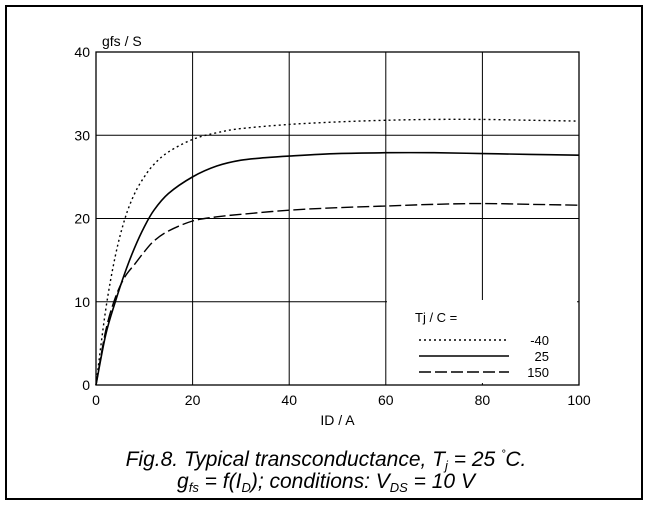 This screenshot has width=652, height=506. What do you see at coordinates (82, 302) in the screenshot?
I see `y-tick-label: 10` at bounding box center [82, 302].